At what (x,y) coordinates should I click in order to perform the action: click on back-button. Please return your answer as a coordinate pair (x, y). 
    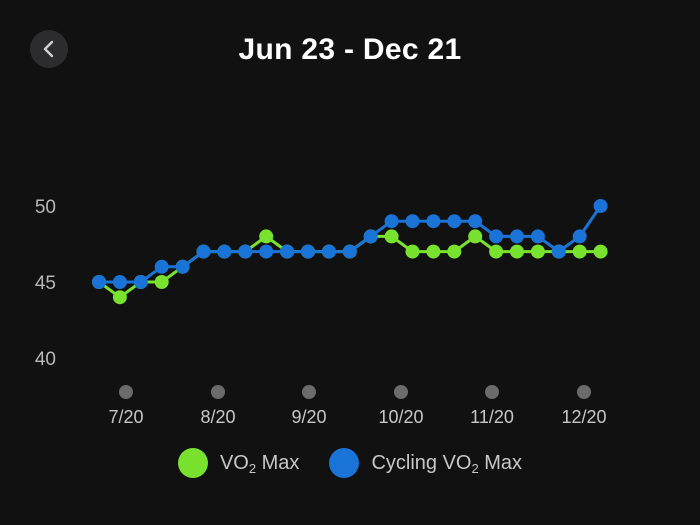
    Looking at the image, I should click on (49, 49).